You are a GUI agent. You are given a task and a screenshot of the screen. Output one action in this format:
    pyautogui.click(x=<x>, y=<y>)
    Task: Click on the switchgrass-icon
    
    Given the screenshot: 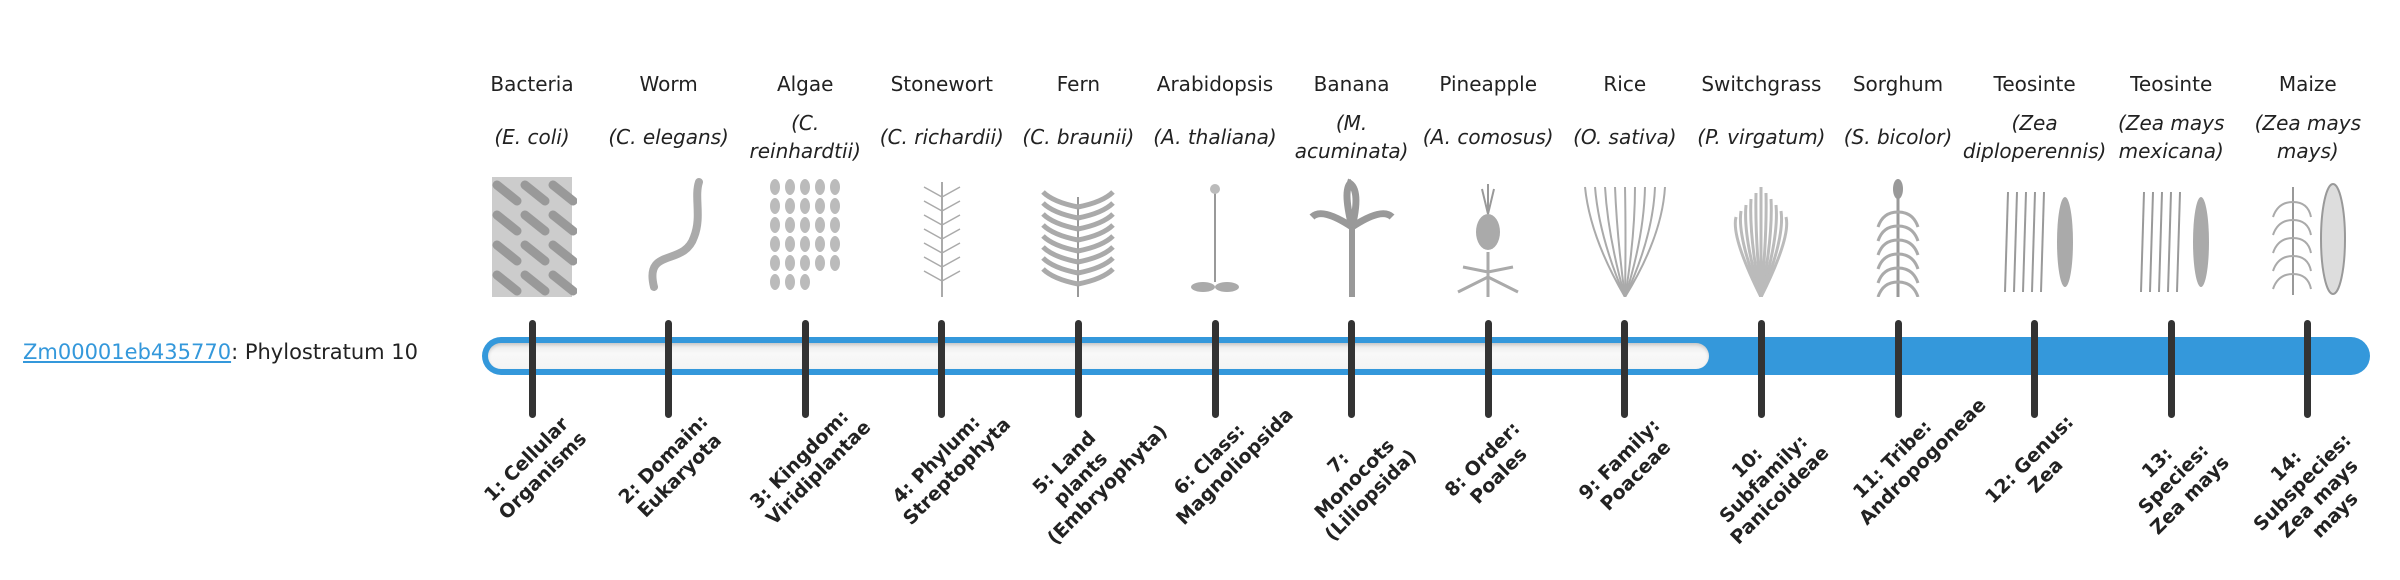 What is the action you would take?
    pyautogui.click(x=1761, y=234)
    